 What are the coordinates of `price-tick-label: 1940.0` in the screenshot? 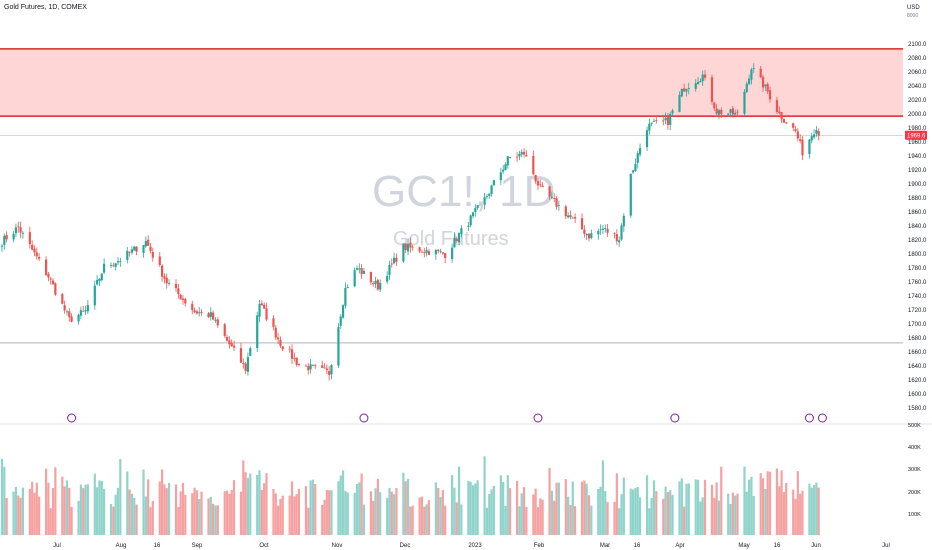 It's located at (917, 157).